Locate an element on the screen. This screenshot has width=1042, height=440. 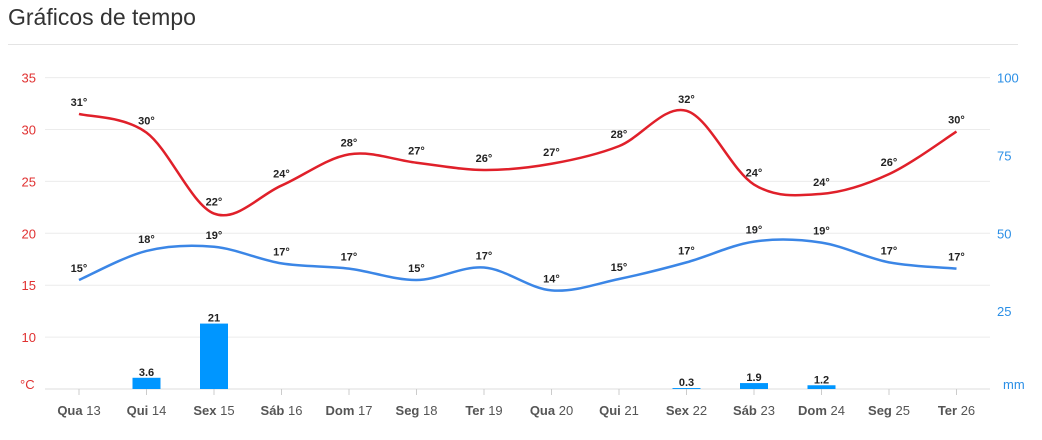
y-left-unit-label: °C is located at coordinates (27, 384).